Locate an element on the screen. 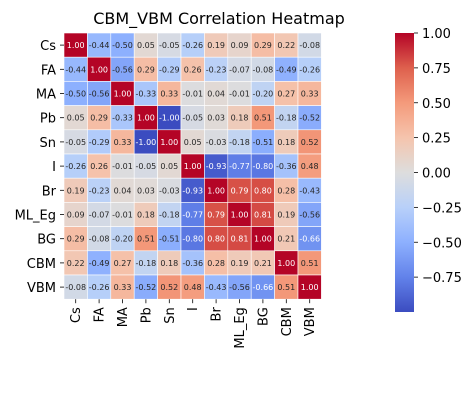  cell-value-label: 0.29 is located at coordinates (263, 45).